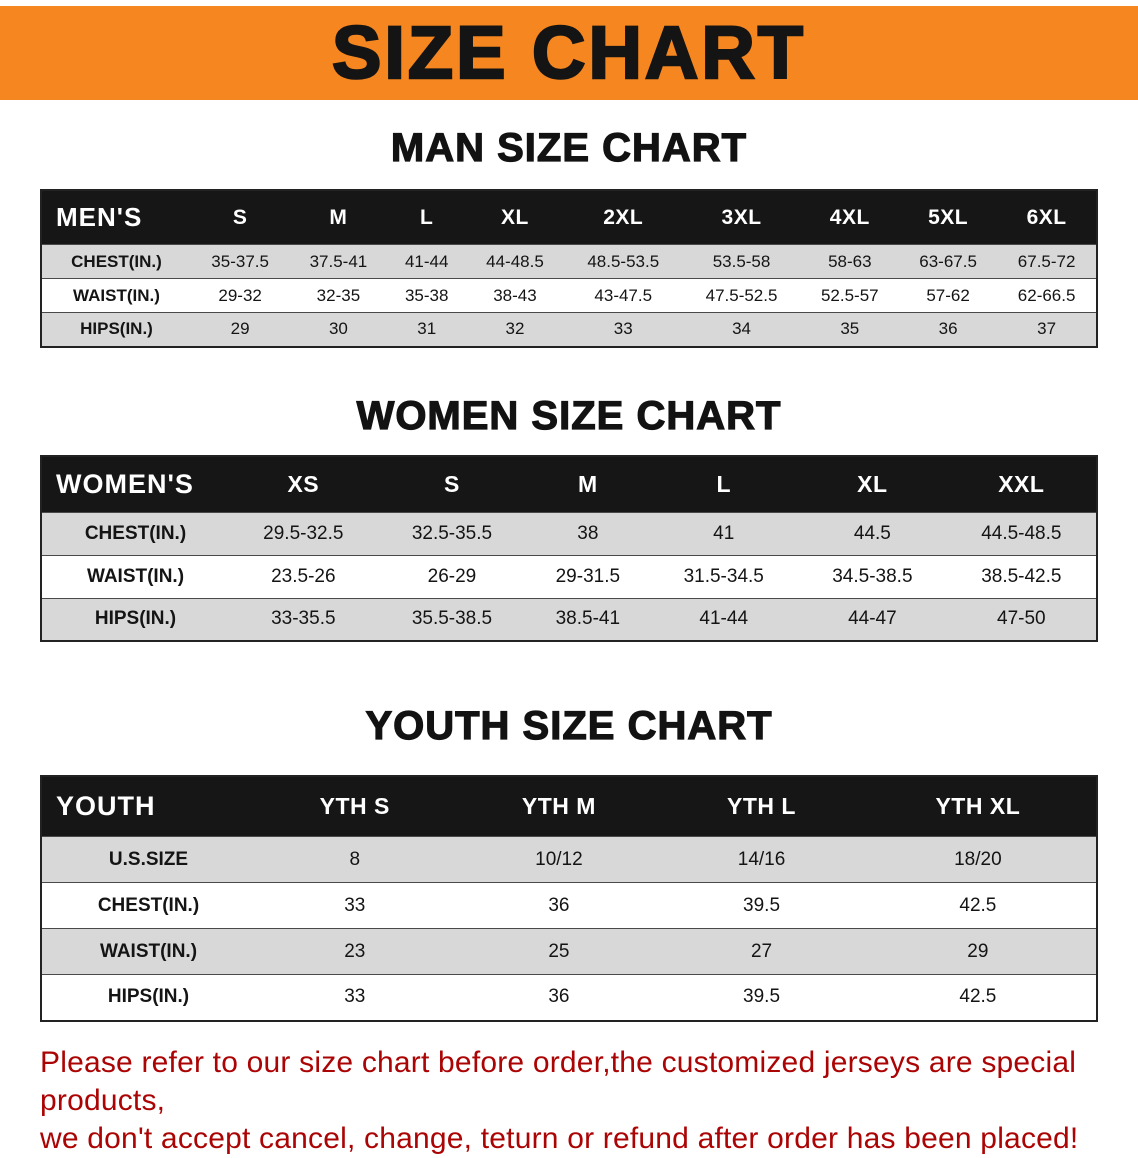 The width and height of the screenshot is (1138, 1158). What do you see at coordinates (135, 533) in the screenshot?
I see `row-label-cell: CHEST(IN.)` at bounding box center [135, 533].